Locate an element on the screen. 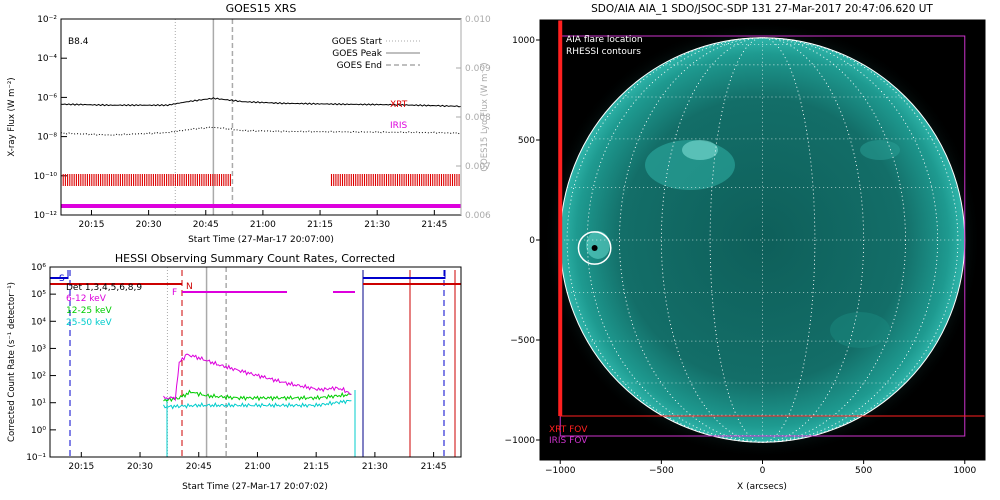  aia-legend-flare: AIA flare location is located at coordinates (604, 40).